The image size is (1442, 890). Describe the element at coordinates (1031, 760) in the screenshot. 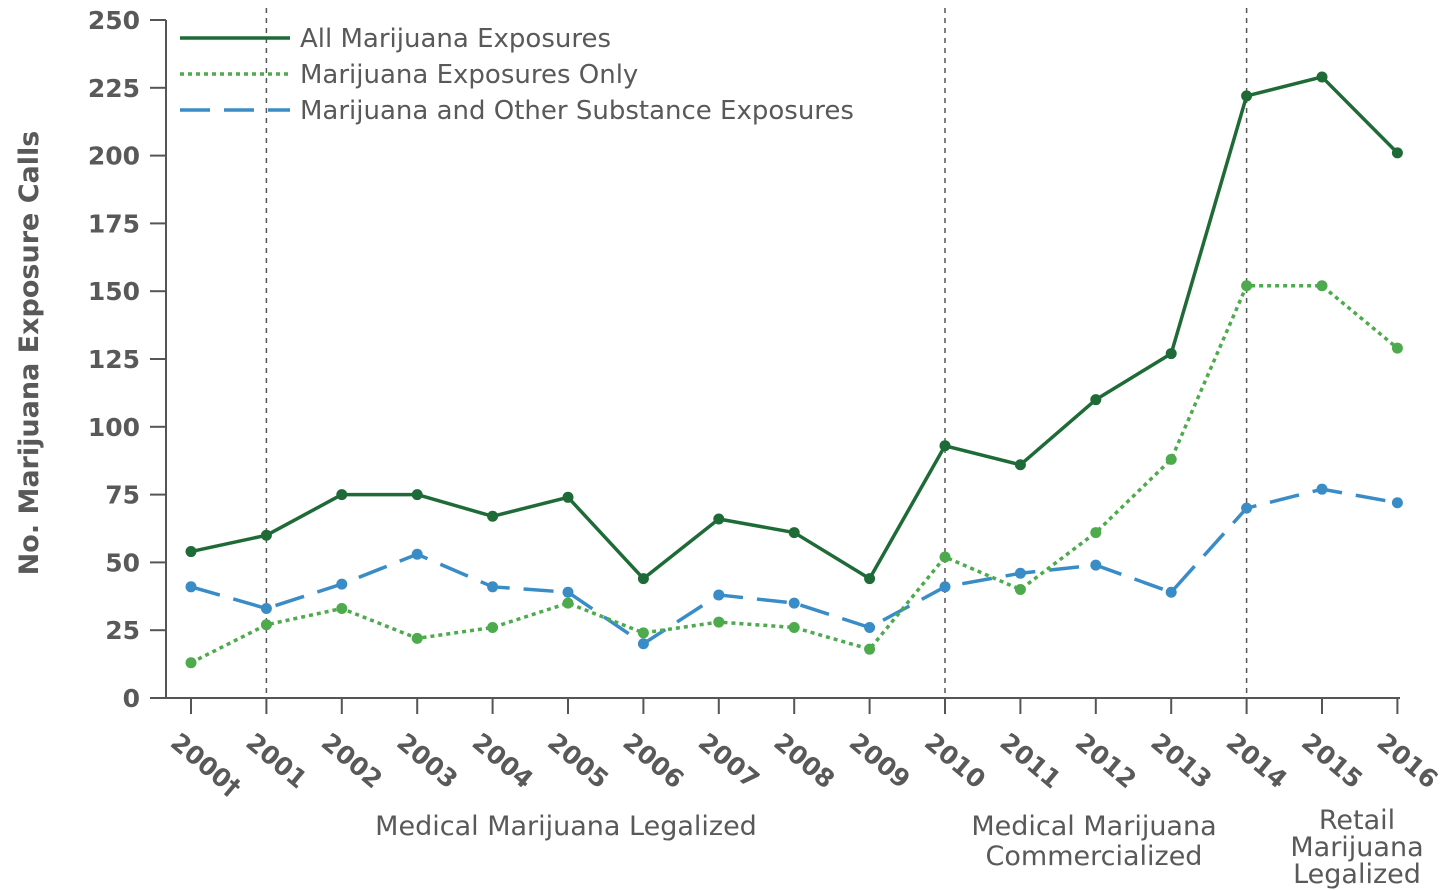

I see `x-tick-label: 2011` at that location.